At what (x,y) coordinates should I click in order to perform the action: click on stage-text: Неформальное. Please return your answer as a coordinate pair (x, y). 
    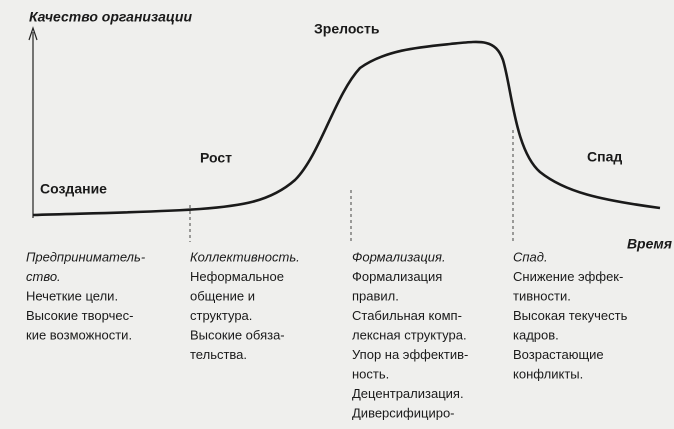
    Looking at the image, I should click on (237, 276).